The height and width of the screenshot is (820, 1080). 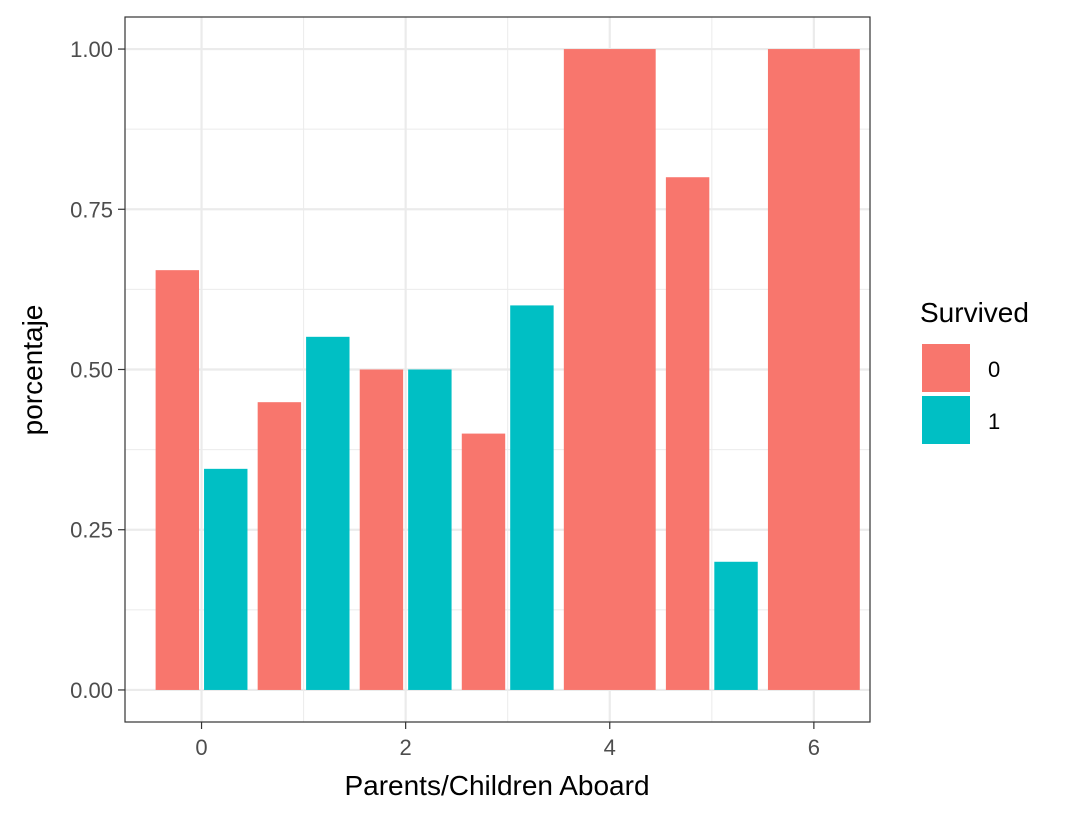 What do you see at coordinates (496, 785) in the screenshot?
I see `x-axis-title: Parents/Children Aboard` at bounding box center [496, 785].